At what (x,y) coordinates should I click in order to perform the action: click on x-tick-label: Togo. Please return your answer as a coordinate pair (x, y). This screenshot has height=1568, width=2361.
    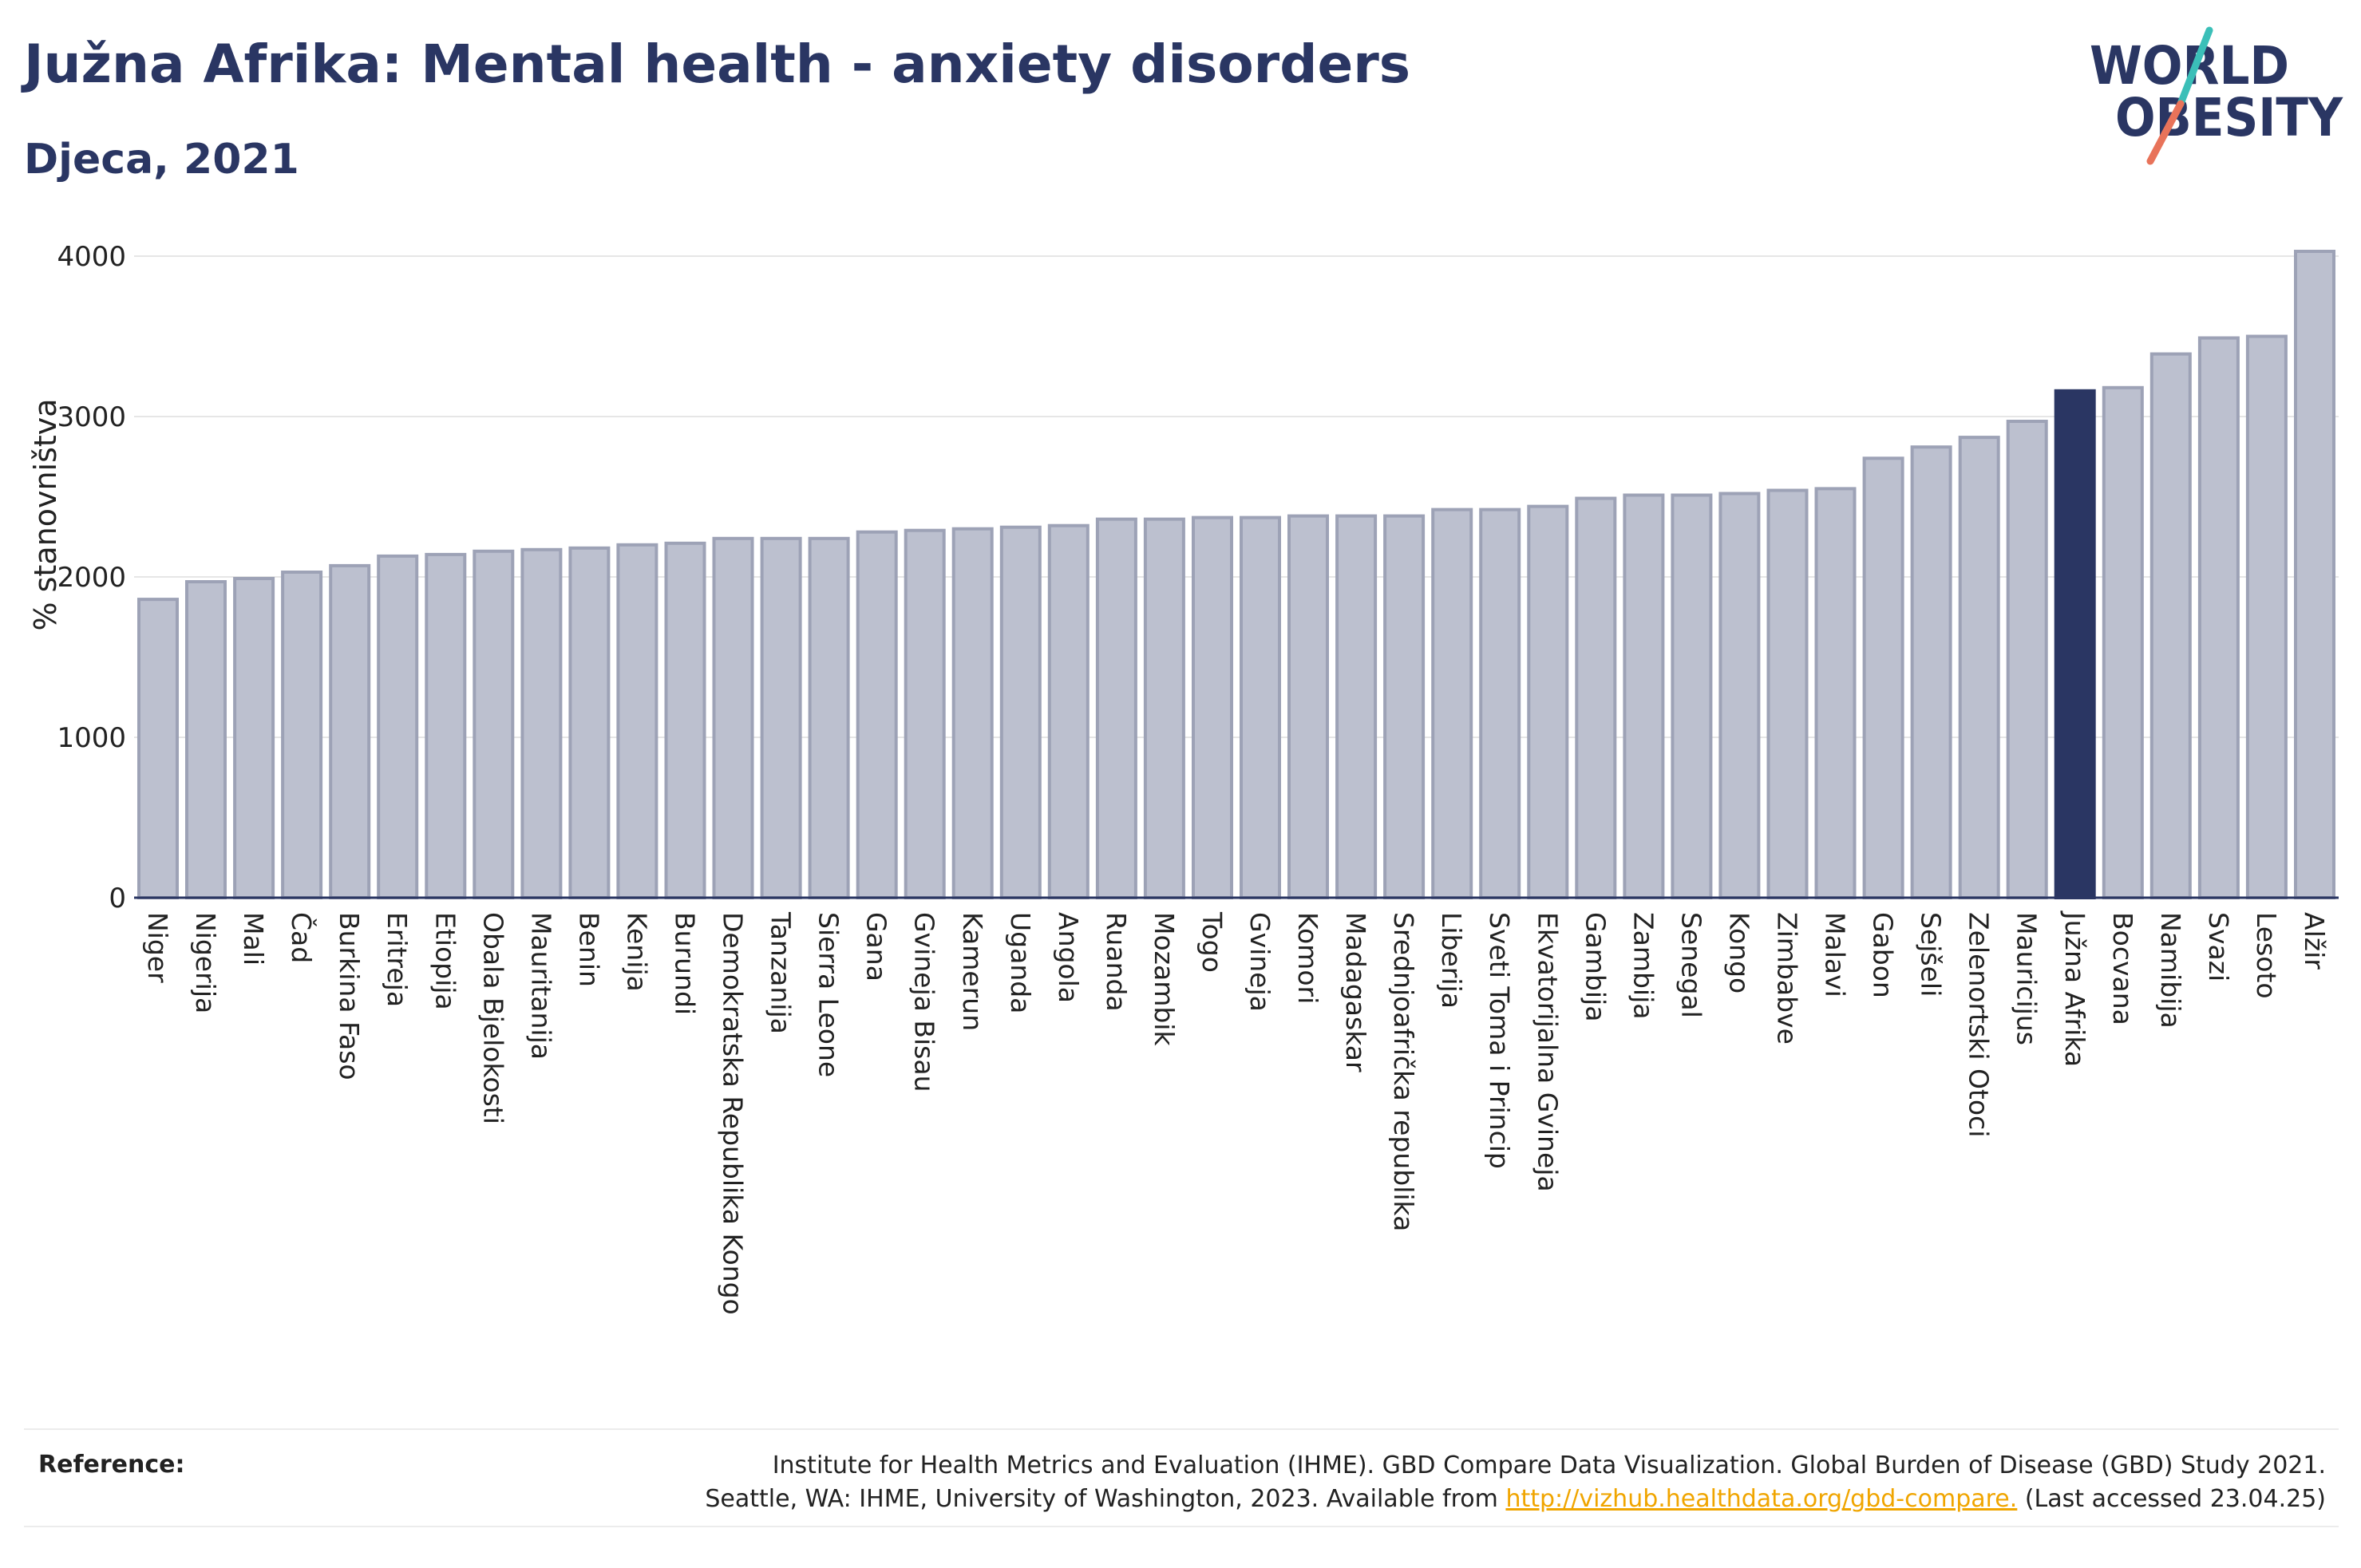
    Looking at the image, I should click on (1212, 942).